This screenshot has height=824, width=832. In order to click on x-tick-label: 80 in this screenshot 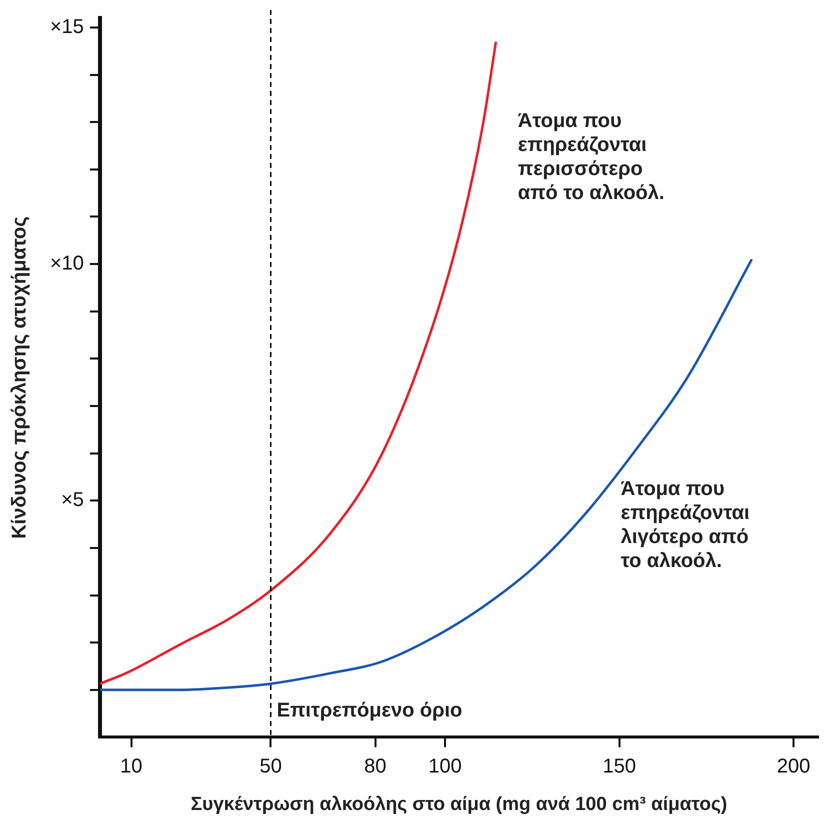, I will do `click(375, 767)`.